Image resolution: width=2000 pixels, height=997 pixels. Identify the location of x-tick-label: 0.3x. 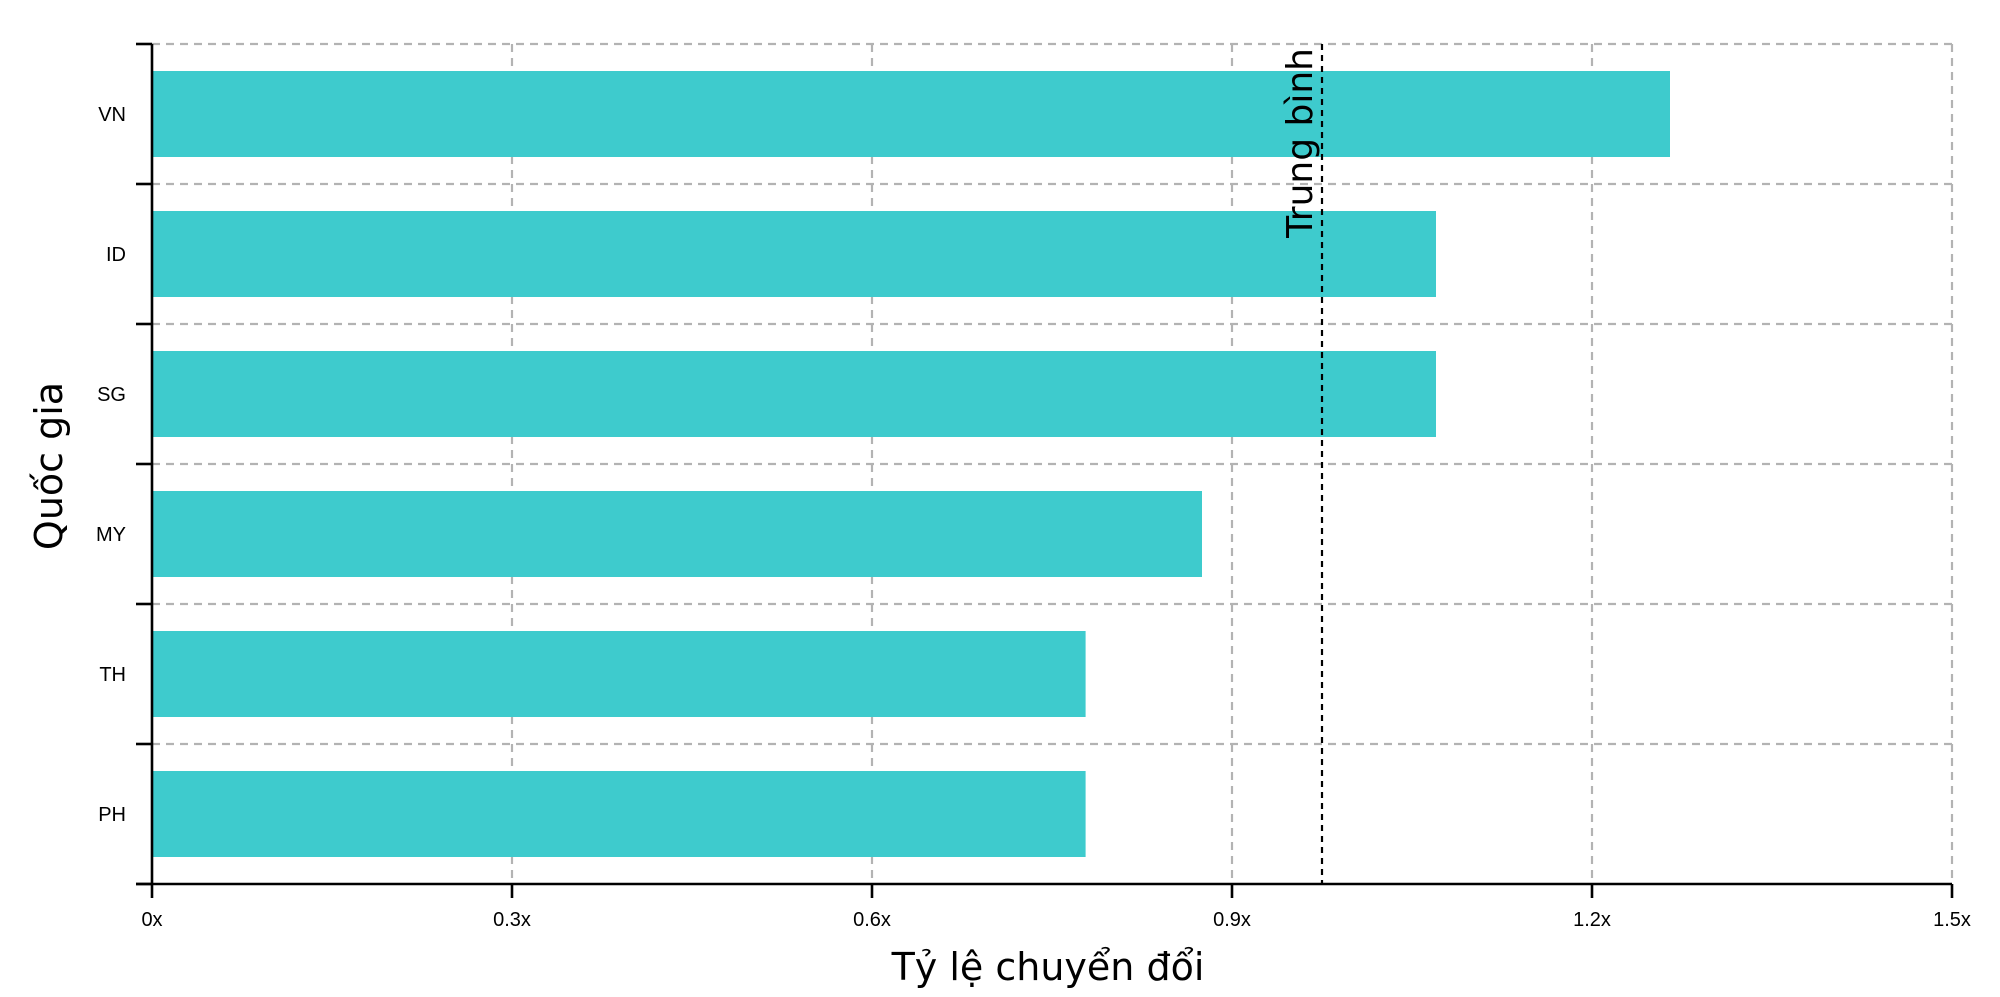
(512, 920).